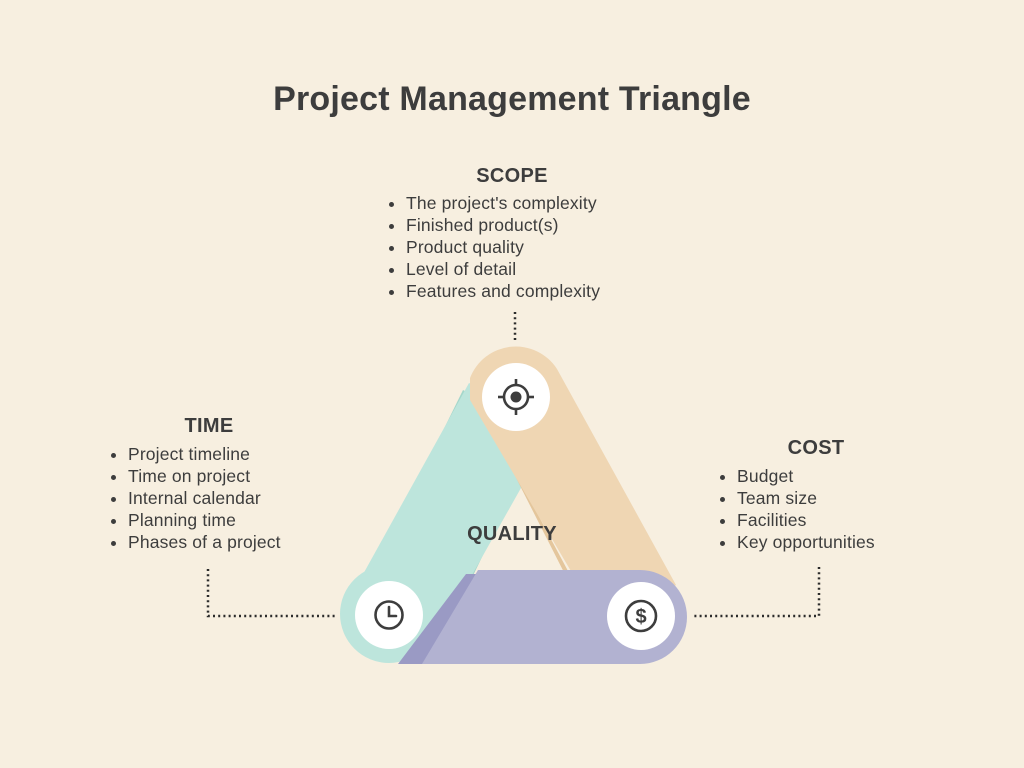  I want to click on list-item: Project timeline, so click(204, 454).